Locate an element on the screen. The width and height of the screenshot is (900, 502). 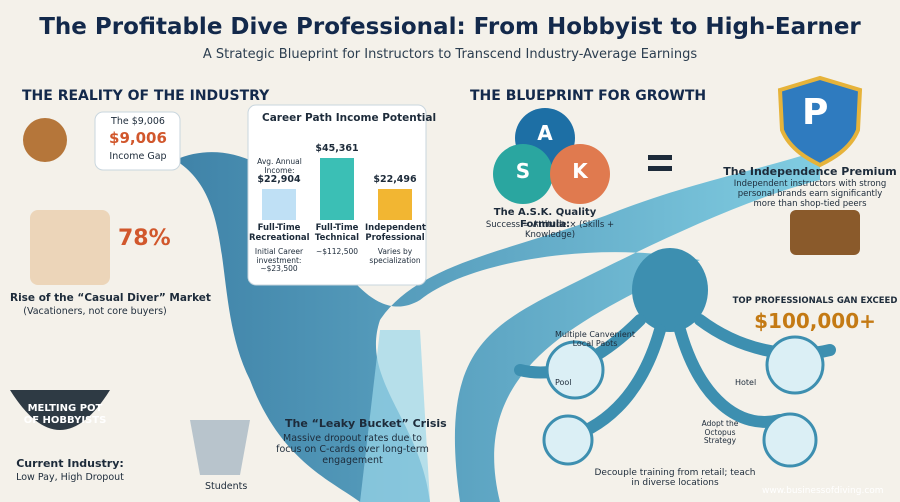
category-label: Full-Time Recreational is located at coordinates (279, 233).